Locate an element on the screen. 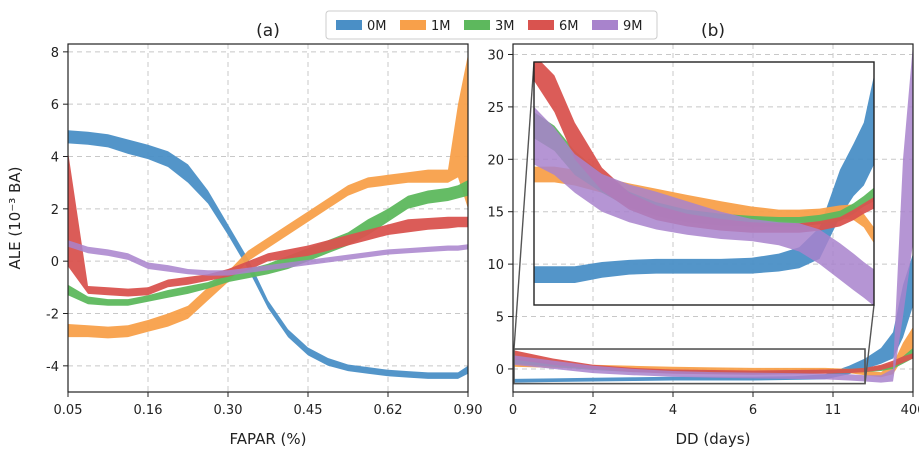 Image resolution: width=919 pixels, height=452 pixels. y-tick-label: 20 is located at coordinates (495, 160).